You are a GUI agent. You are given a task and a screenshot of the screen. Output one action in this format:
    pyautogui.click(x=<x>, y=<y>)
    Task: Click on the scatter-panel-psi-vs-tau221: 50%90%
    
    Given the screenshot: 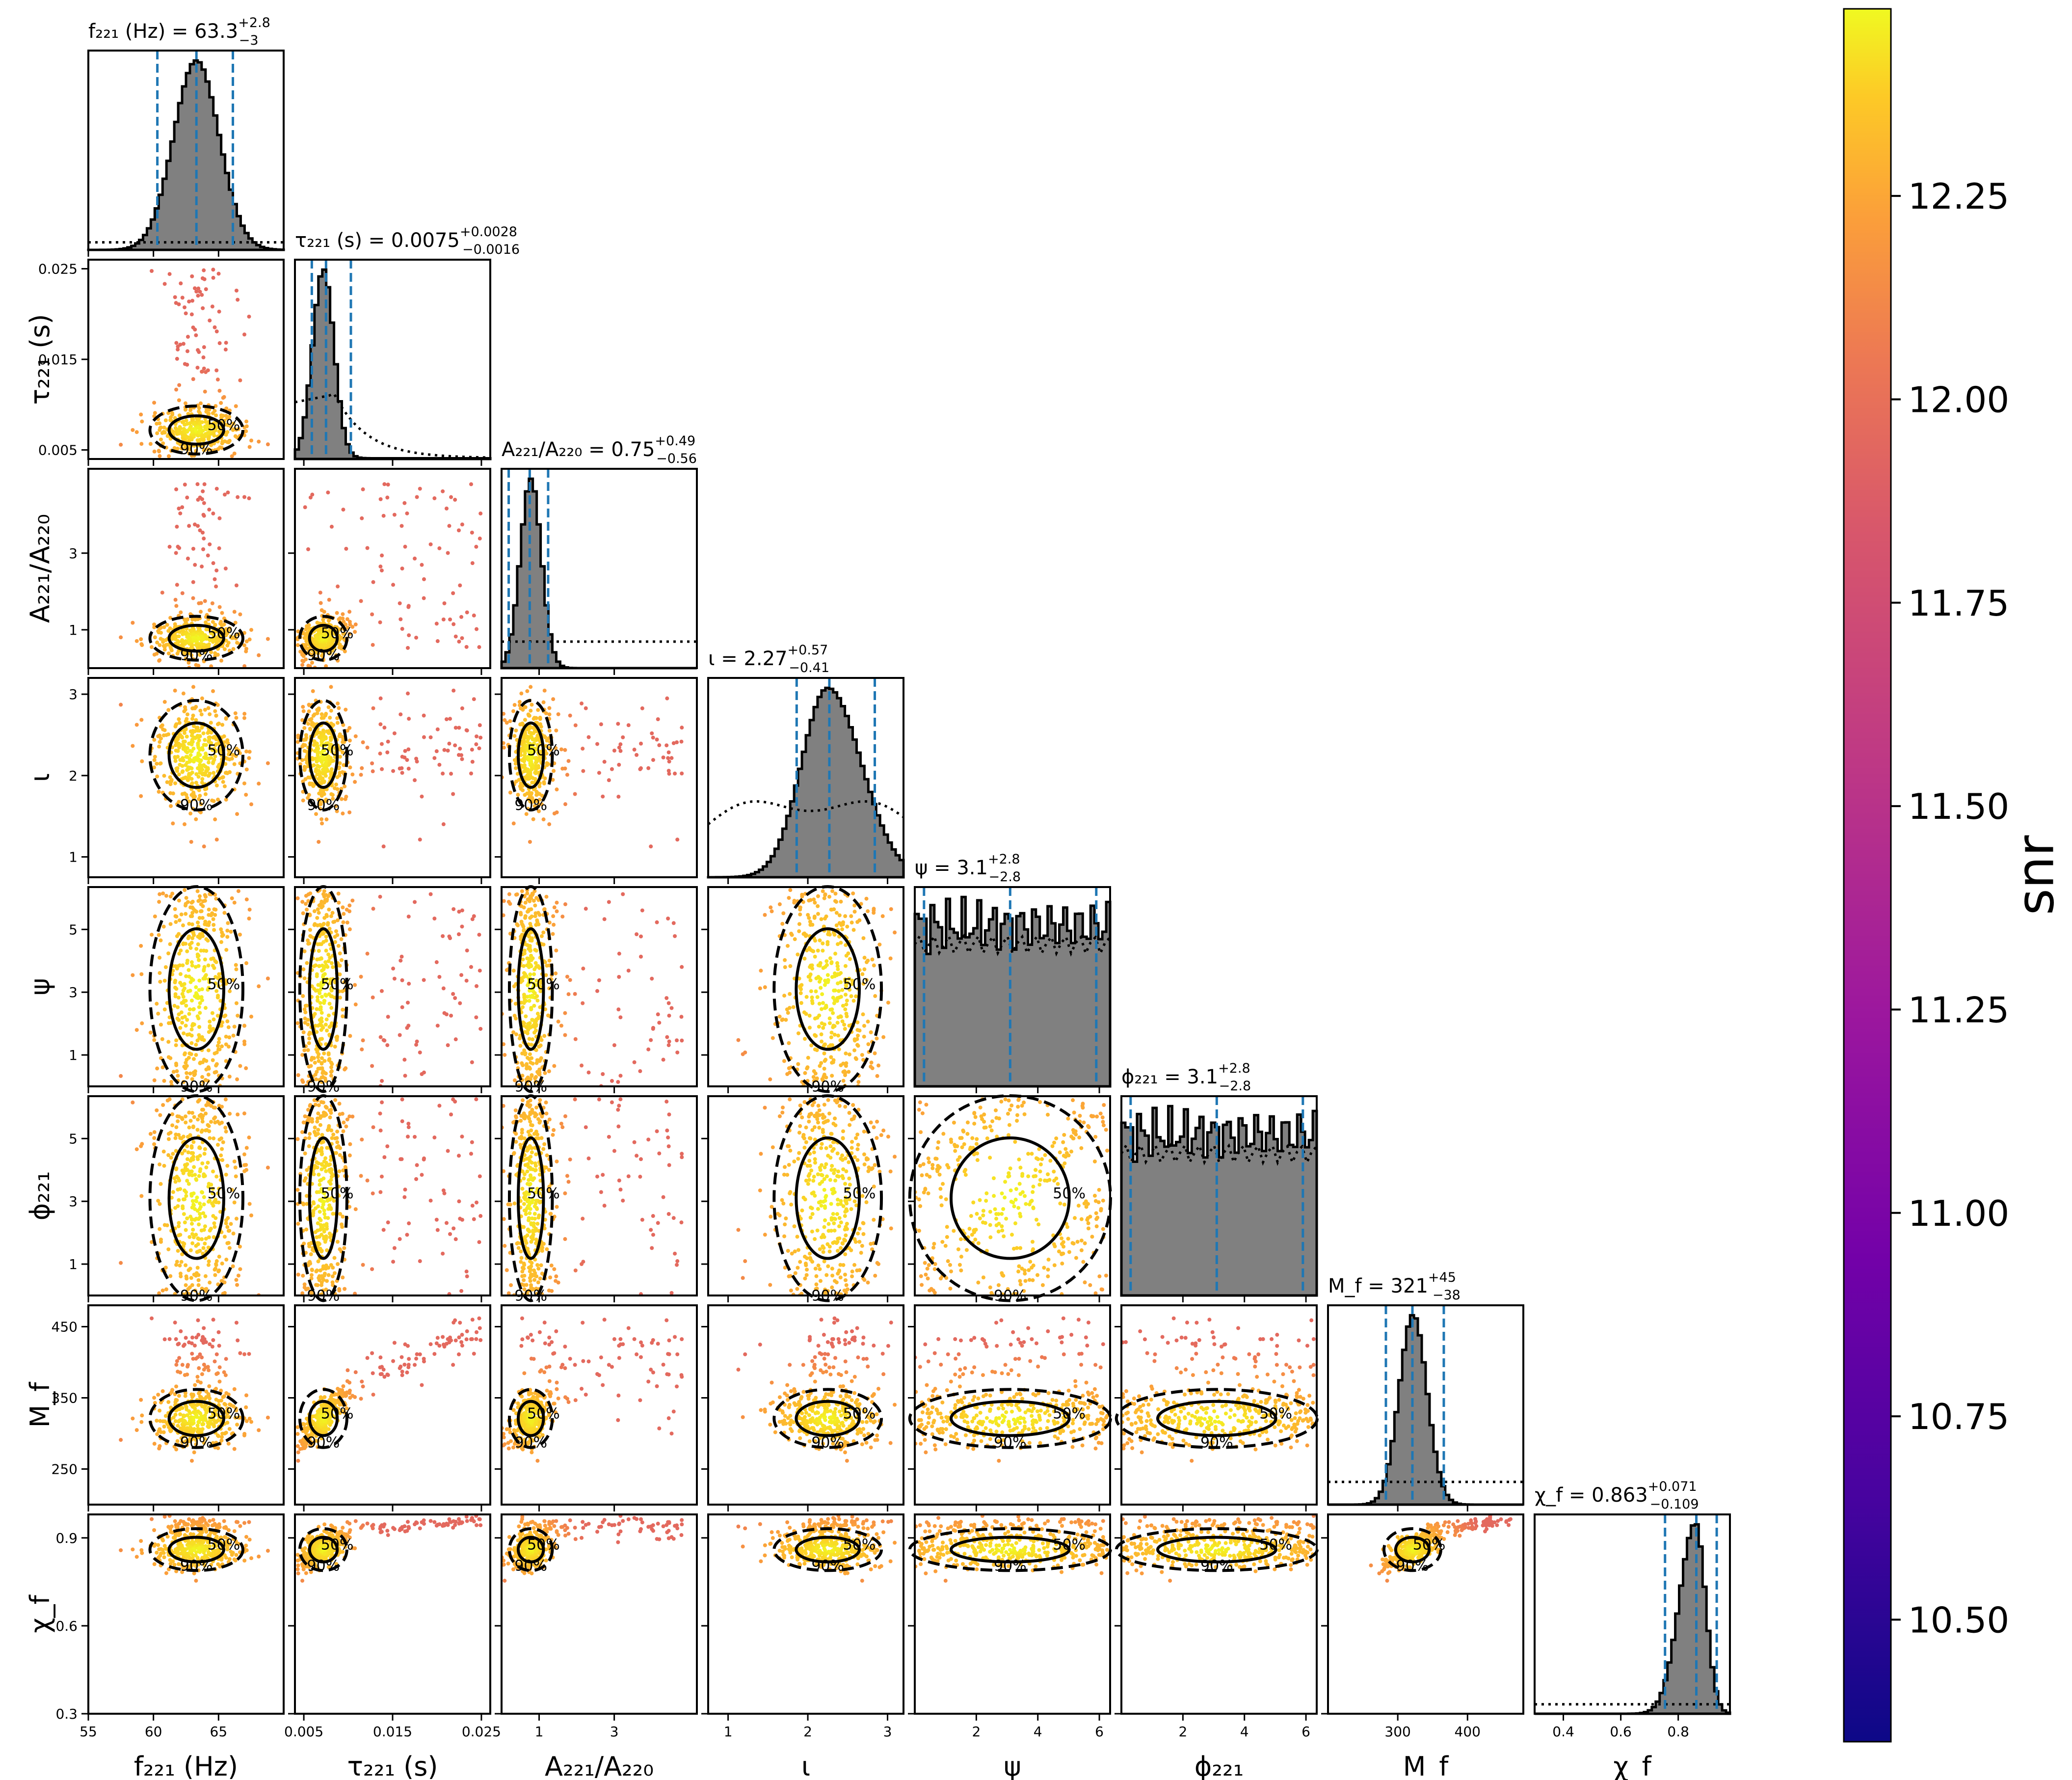 What is the action you would take?
    pyautogui.click(x=390, y=990)
    